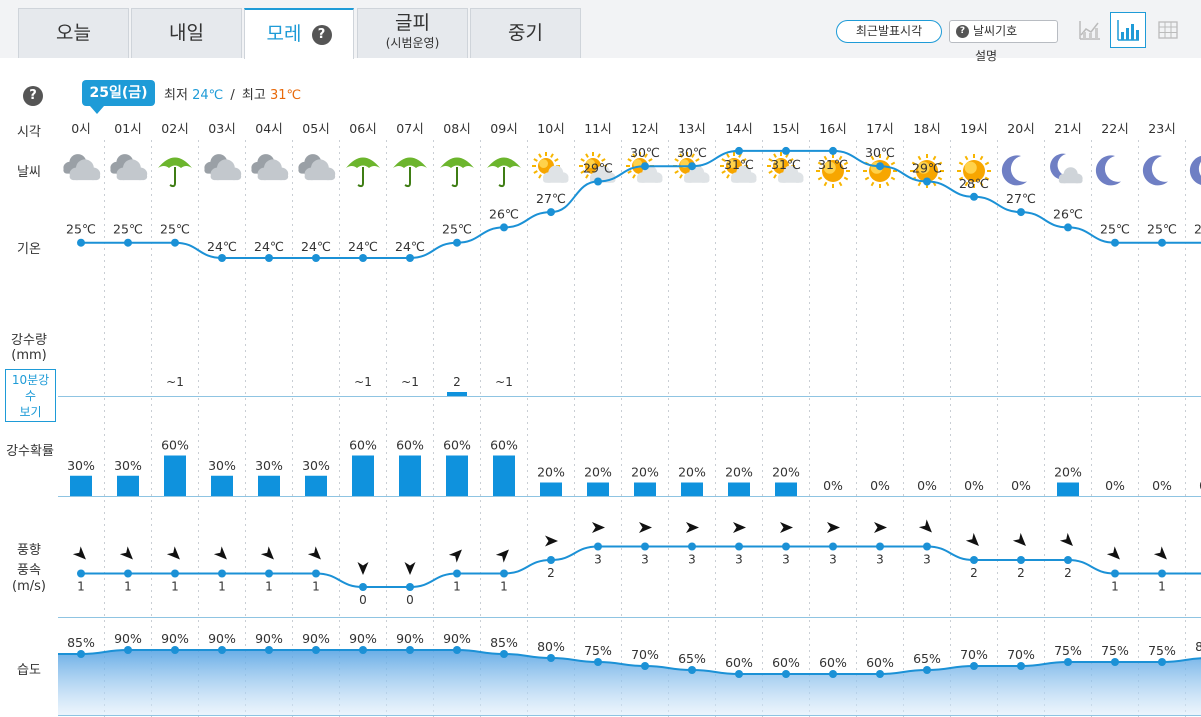  I want to click on line-chart-view-icon, so click(1090, 30).